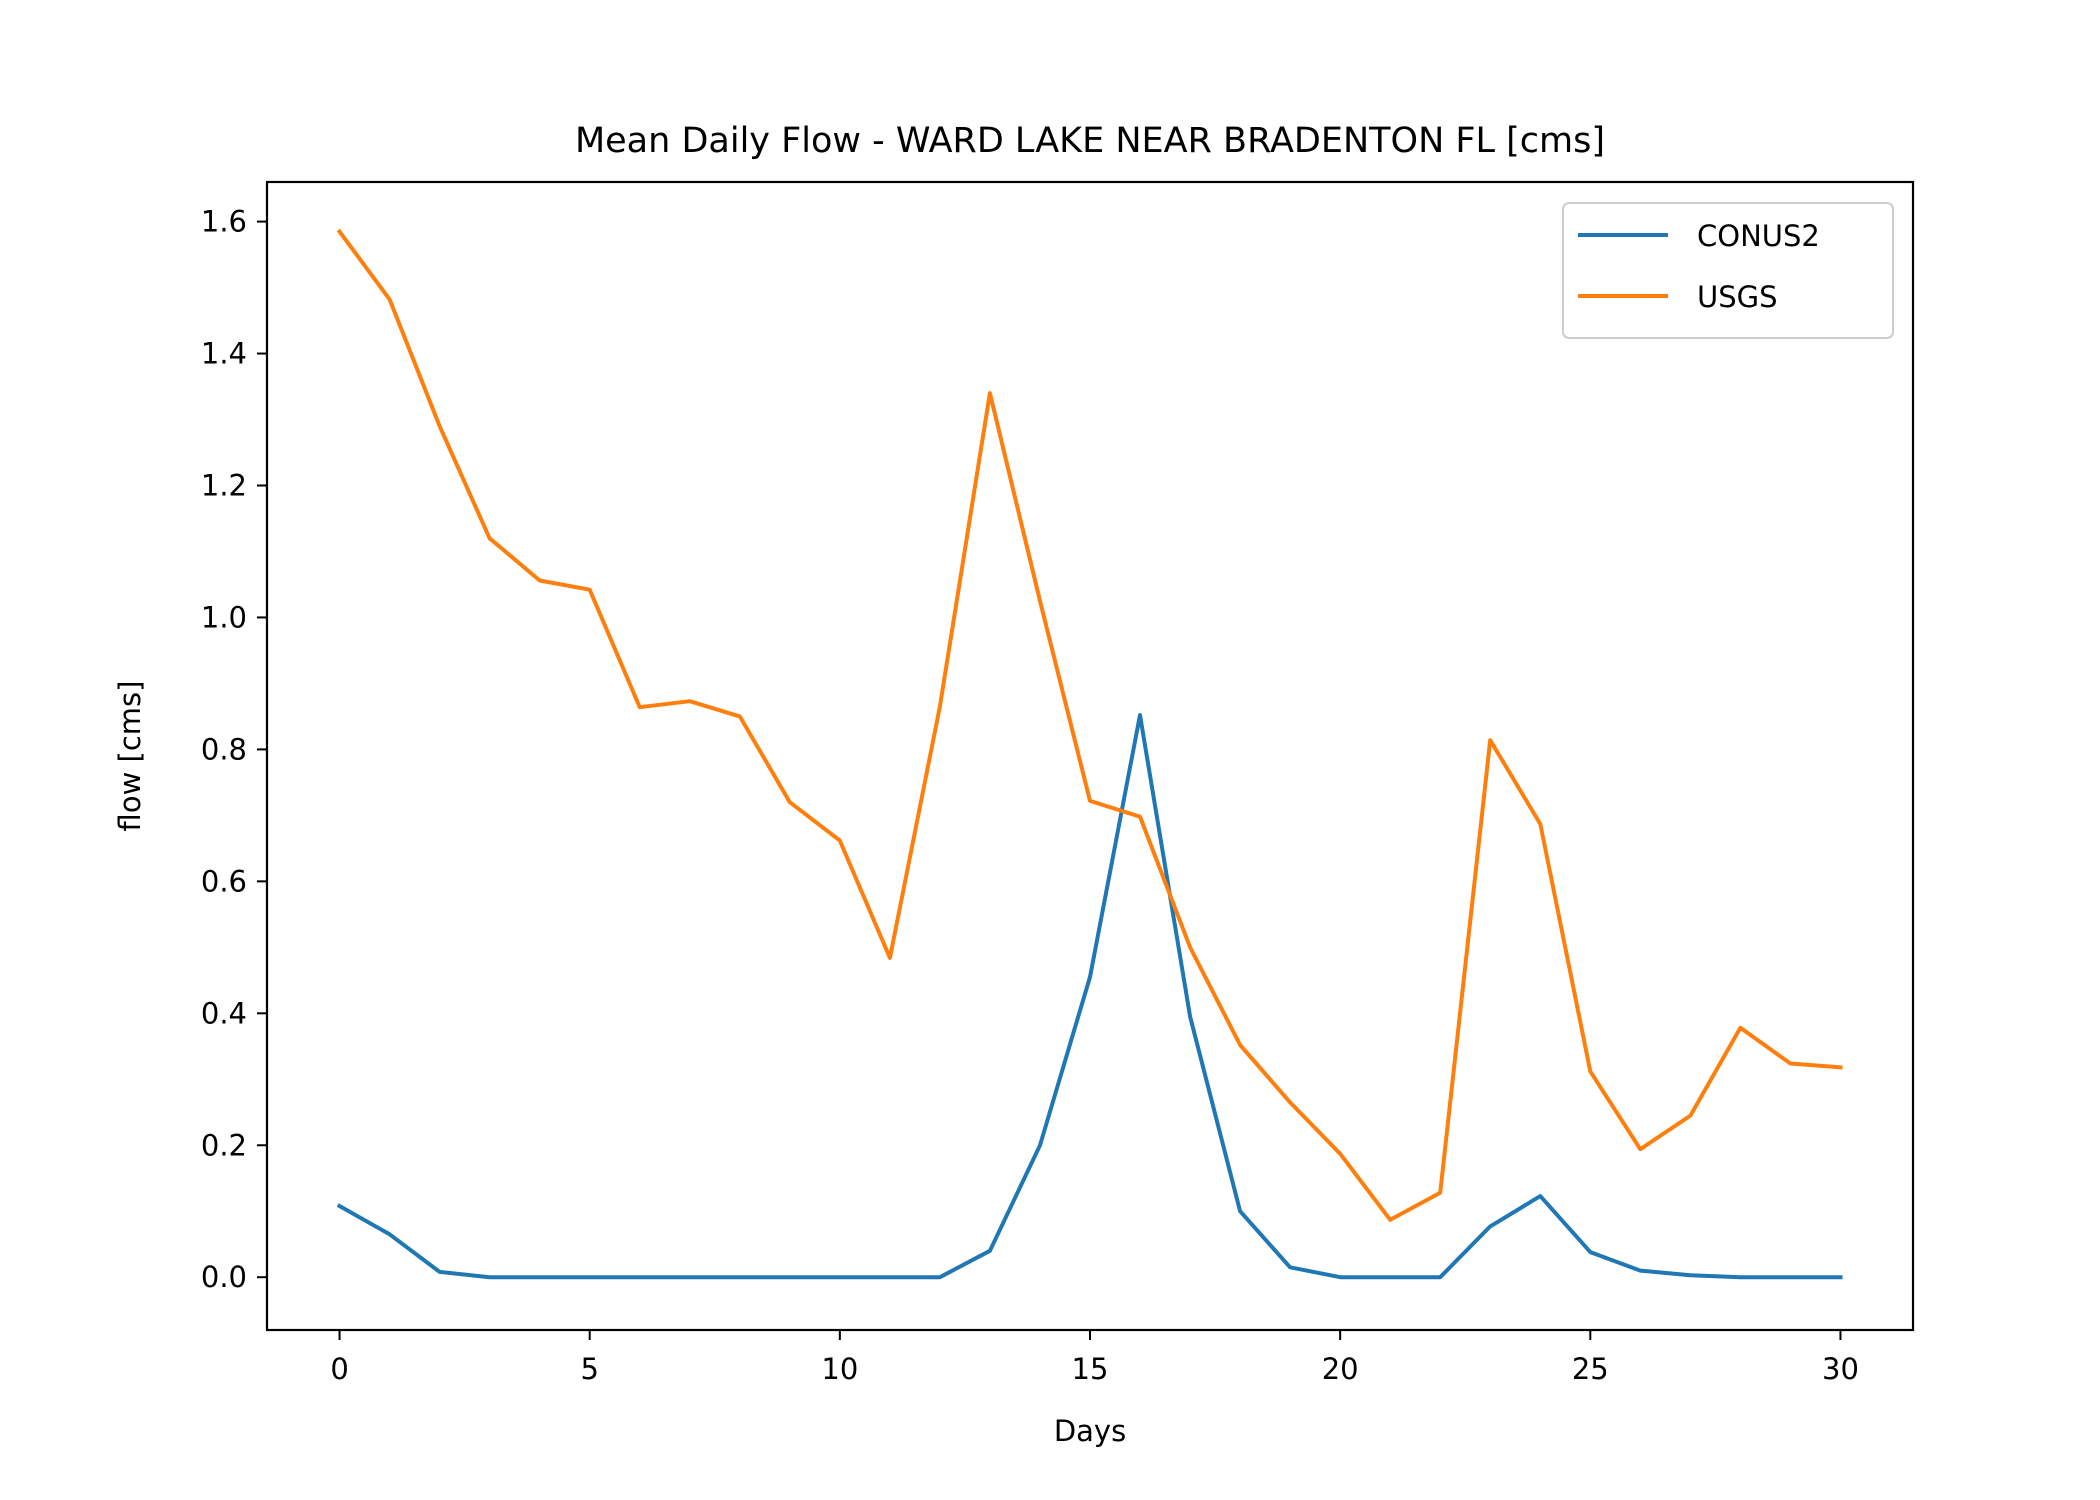 This screenshot has height=1500, width=2100. What do you see at coordinates (1758, 236) in the screenshot?
I see `legend-label-conus2: CONUS2` at bounding box center [1758, 236].